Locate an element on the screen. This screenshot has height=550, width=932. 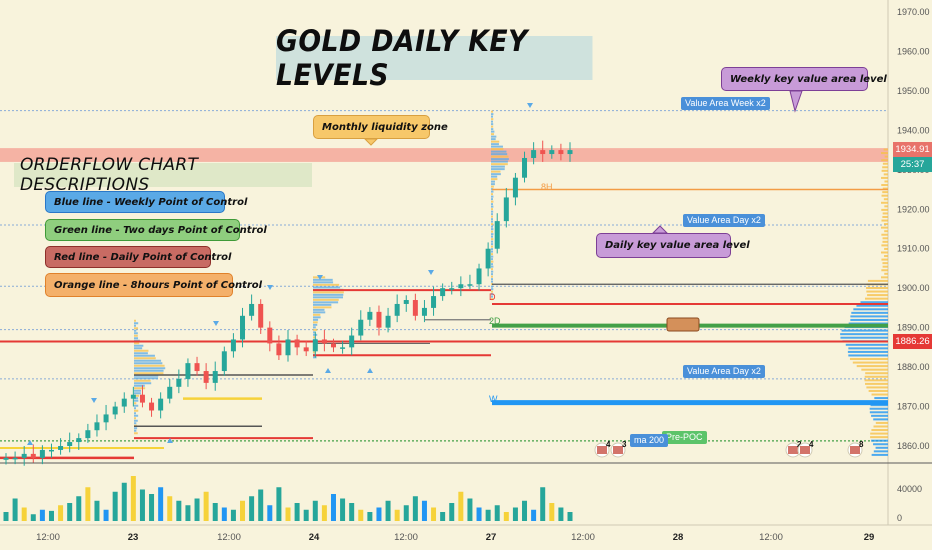
label-value-area-day-lower: Value Area Day x2 is located at coordinates (724, 371).